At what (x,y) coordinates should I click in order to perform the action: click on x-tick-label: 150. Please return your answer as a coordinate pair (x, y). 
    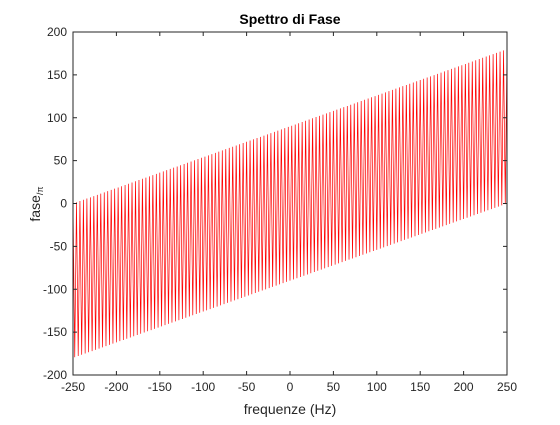
    Looking at the image, I should click on (420, 387).